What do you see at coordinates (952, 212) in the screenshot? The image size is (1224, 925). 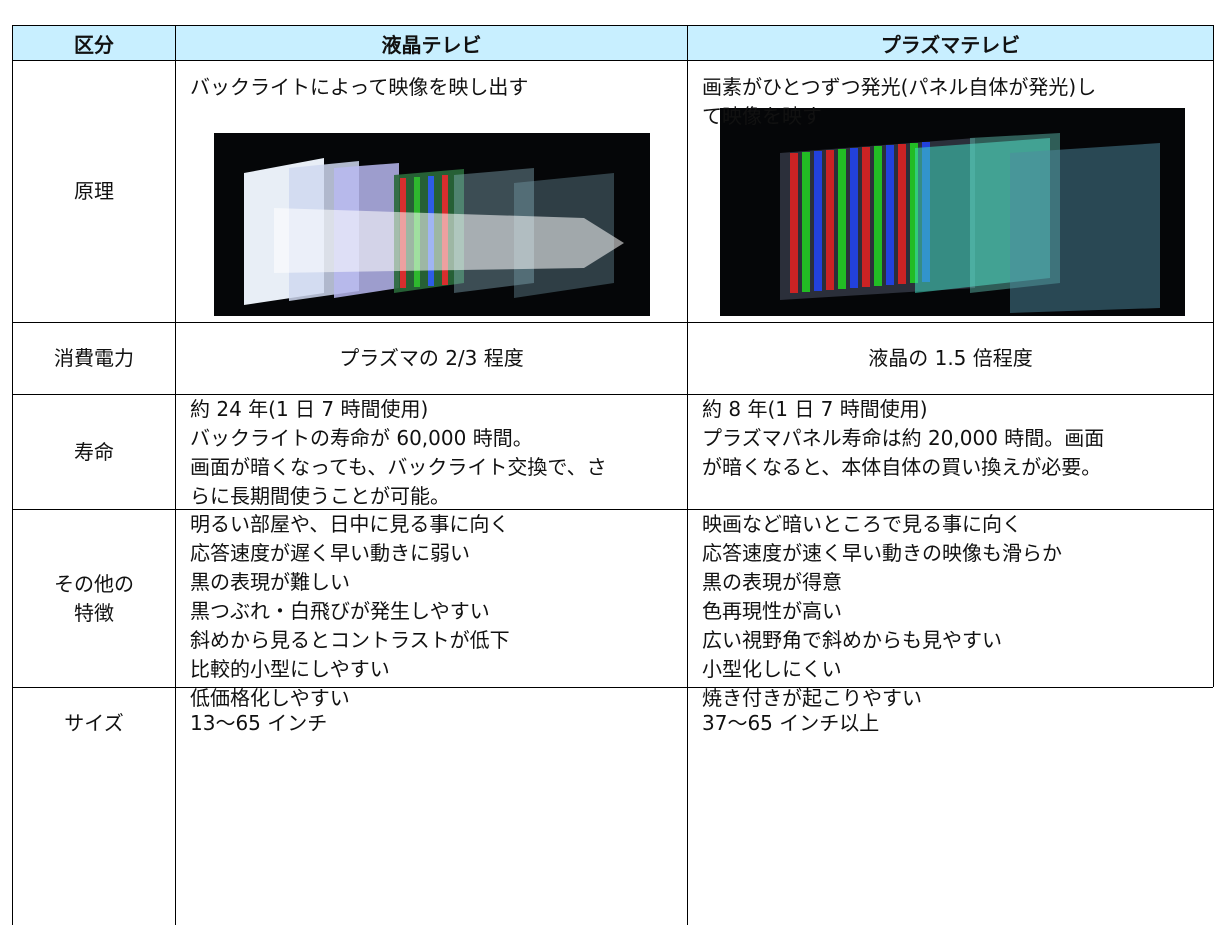 I see `plasma-illustration` at bounding box center [952, 212].